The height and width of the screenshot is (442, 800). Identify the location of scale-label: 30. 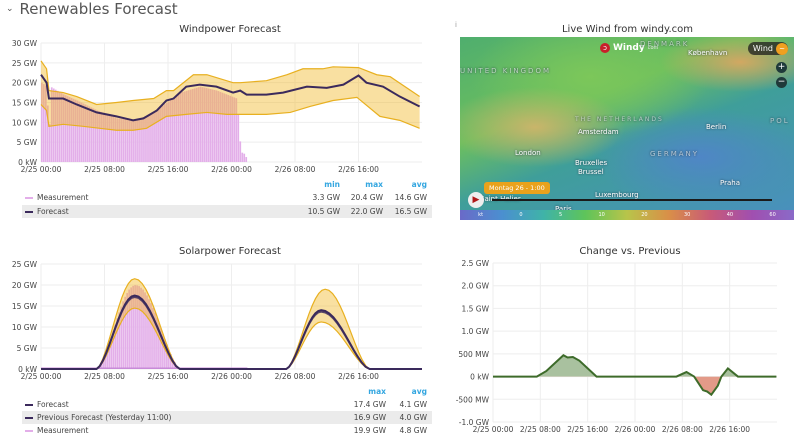
(687, 215).